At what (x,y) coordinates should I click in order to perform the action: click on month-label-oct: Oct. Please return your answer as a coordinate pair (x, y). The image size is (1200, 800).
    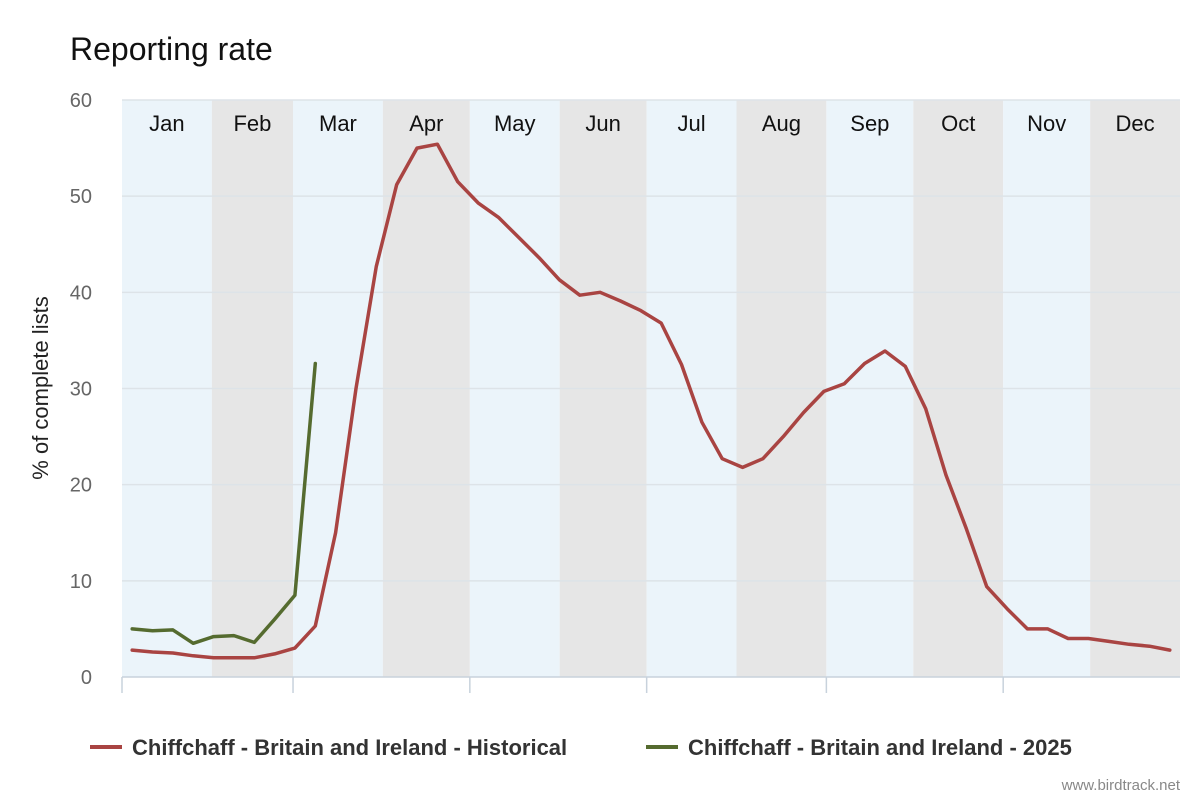
    Looking at the image, I should click on (958, 123).